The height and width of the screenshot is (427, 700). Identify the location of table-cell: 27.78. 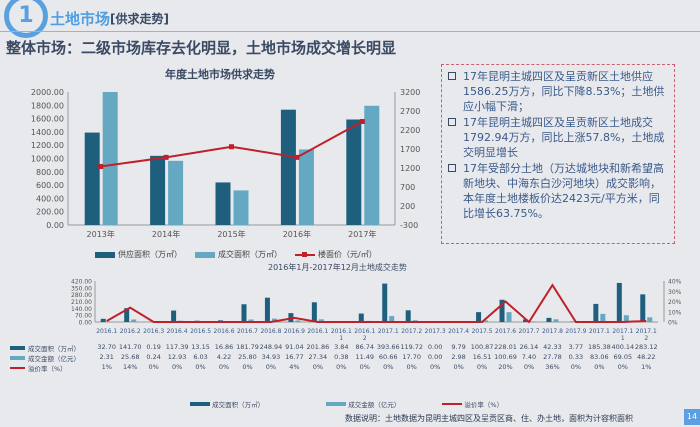
(552, 357).